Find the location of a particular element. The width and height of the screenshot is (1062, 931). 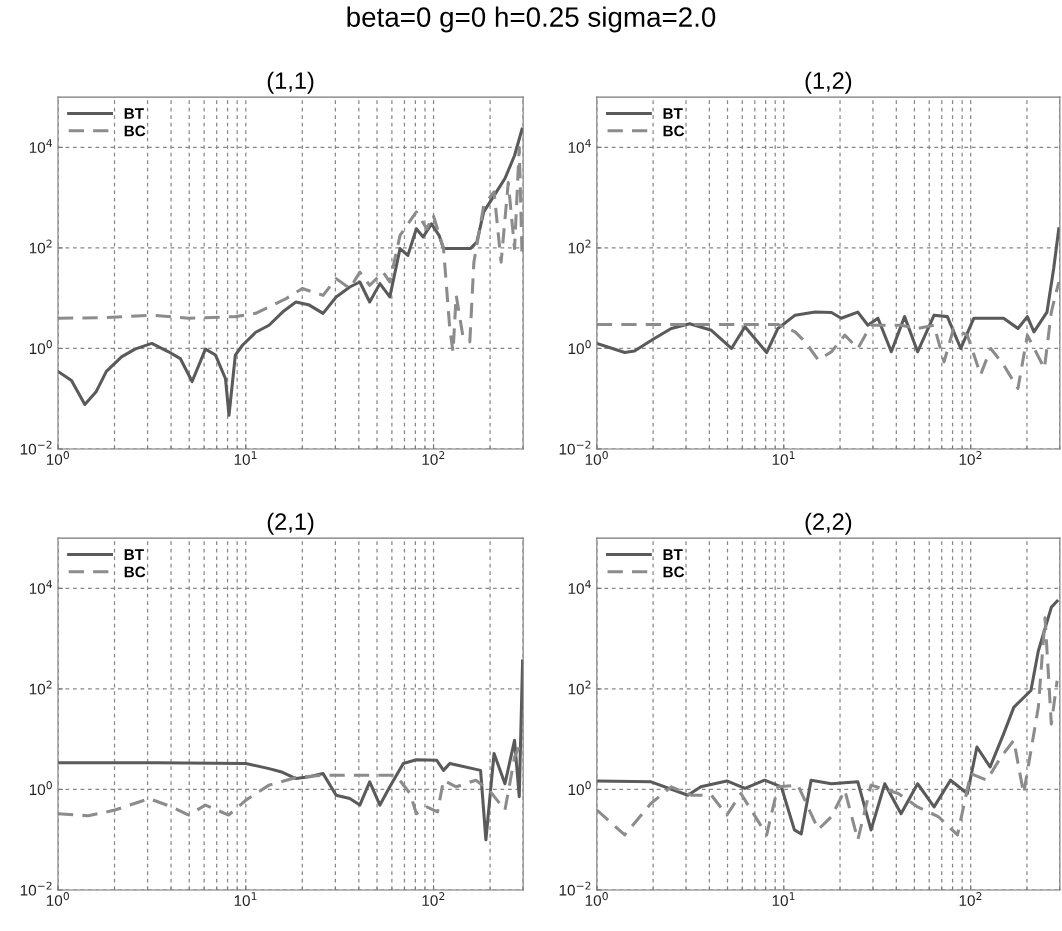

chart-title: (1,2) is located at coordinates (828, 82).